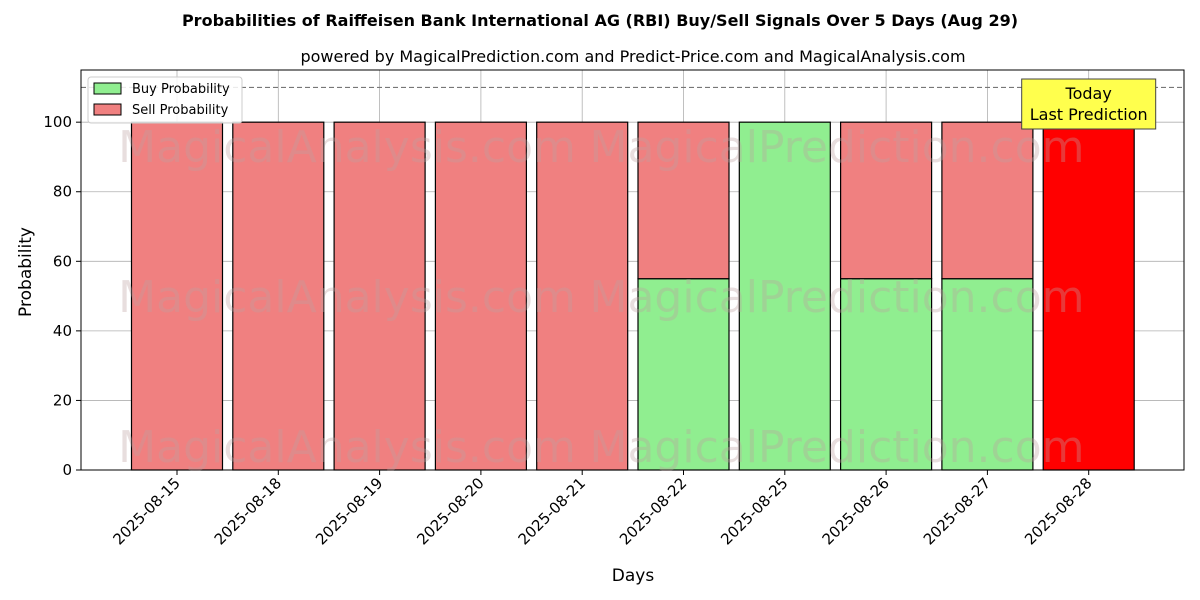  What do you see at coordinates (62, 192) in the screenshot?
I see `y-tick-label: 80` at bounding box center [62, 192].